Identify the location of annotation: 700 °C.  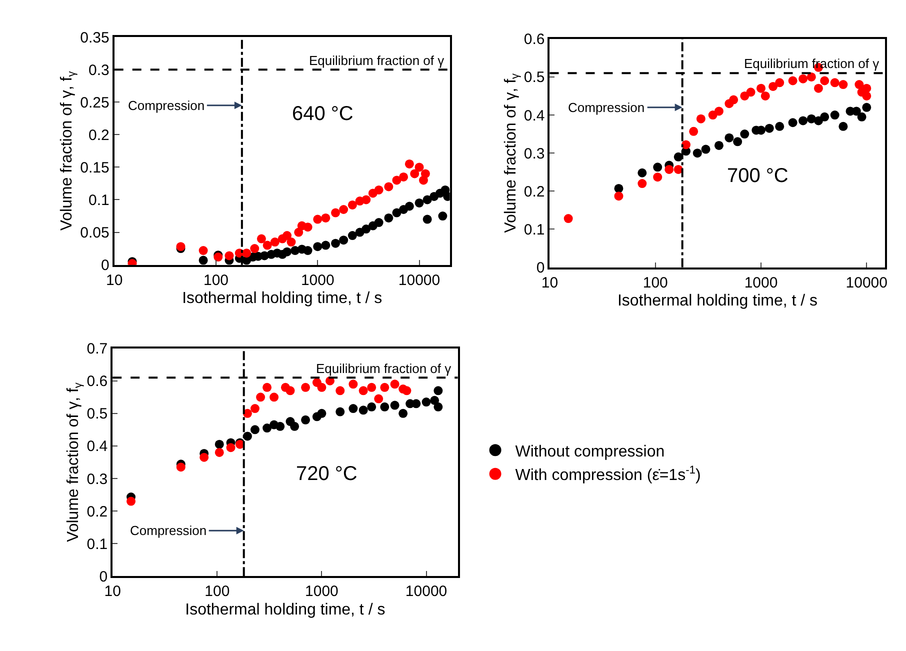
(757, 176).